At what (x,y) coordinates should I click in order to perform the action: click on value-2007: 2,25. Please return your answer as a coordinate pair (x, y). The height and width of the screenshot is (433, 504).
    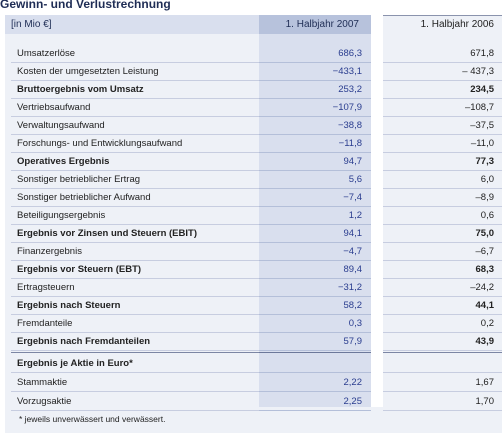
    Looking at the image, I should click on (353, 401).